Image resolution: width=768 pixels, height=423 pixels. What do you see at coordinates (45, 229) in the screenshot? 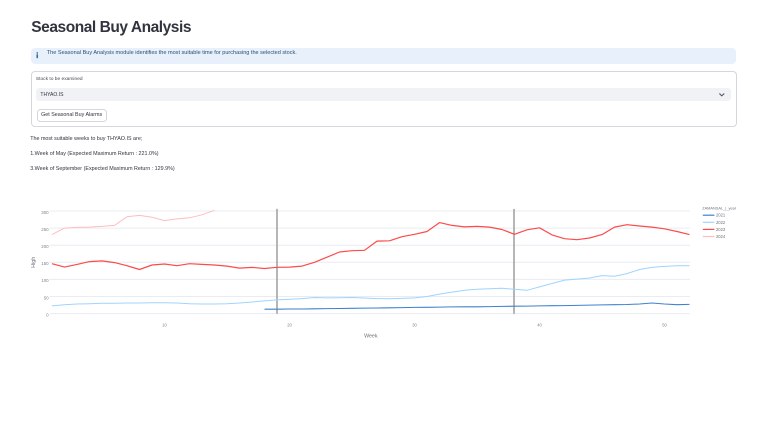
I see `svg-text: 250` at bounding box center [45, 229].